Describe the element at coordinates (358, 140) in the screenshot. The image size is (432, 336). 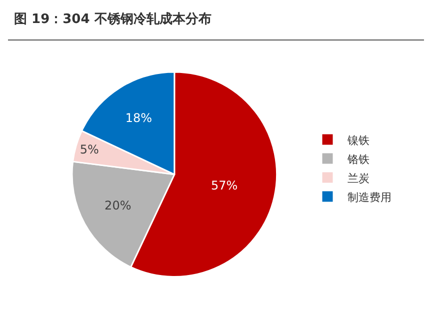
I see `legend-label: 镍铁` at that location.